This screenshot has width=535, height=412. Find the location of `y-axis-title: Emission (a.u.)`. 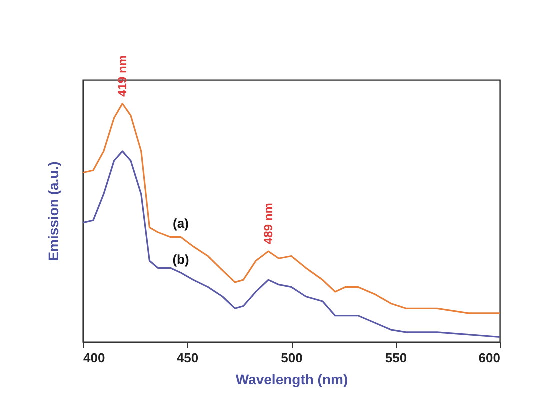

y-axis-title: Emission (a.u.) is located at coordinates (54, 212).